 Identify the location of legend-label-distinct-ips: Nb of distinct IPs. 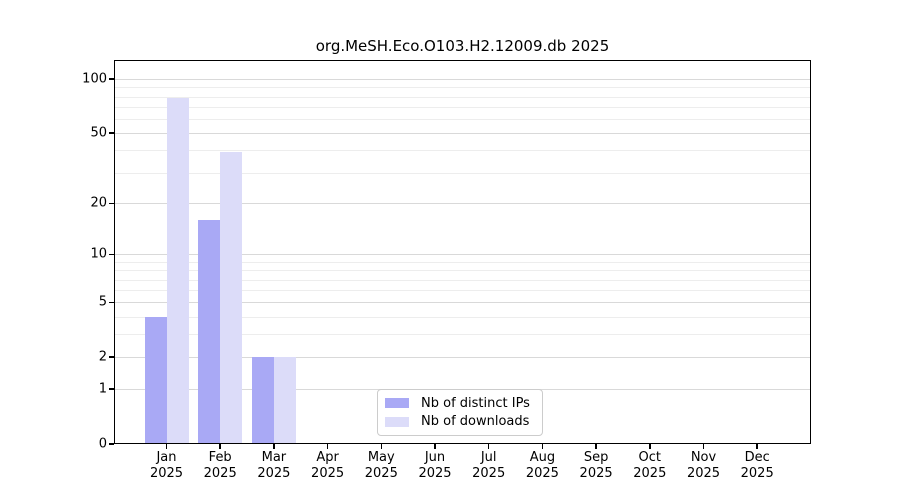
(475, 403).